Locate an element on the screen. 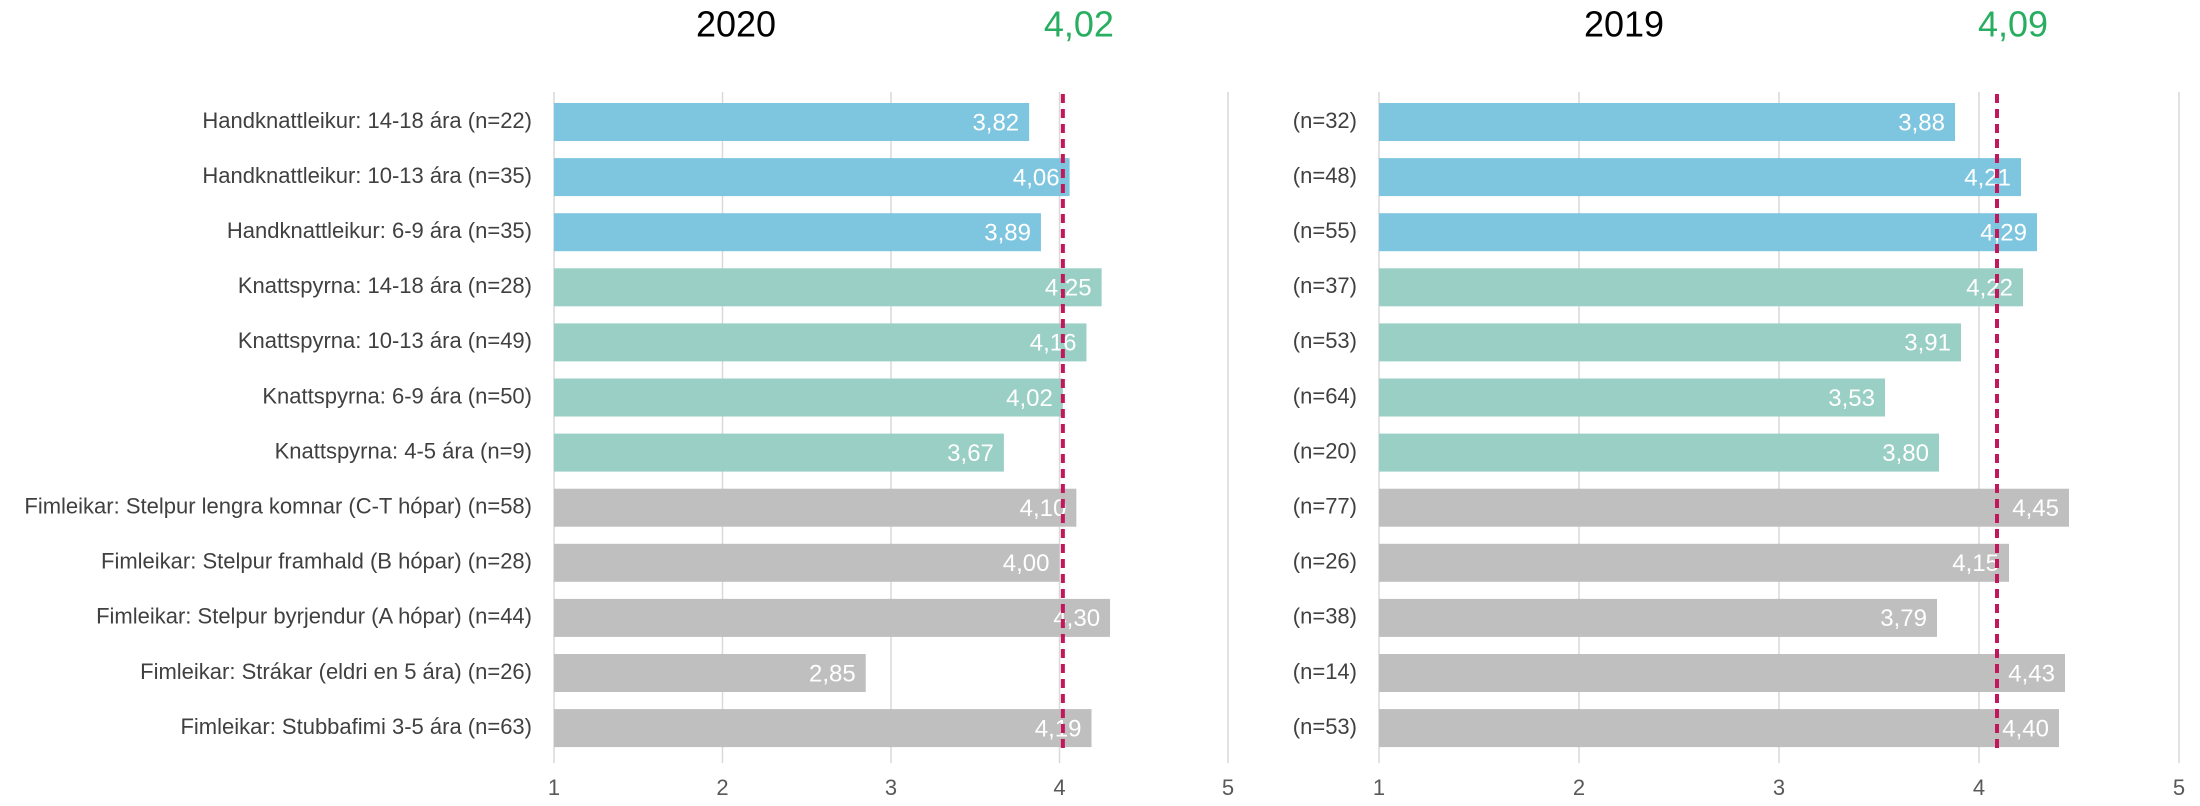 The height and width of the screenshot is (806, 2200). value-label: 4,15 is located at coordinates (1975, 563).